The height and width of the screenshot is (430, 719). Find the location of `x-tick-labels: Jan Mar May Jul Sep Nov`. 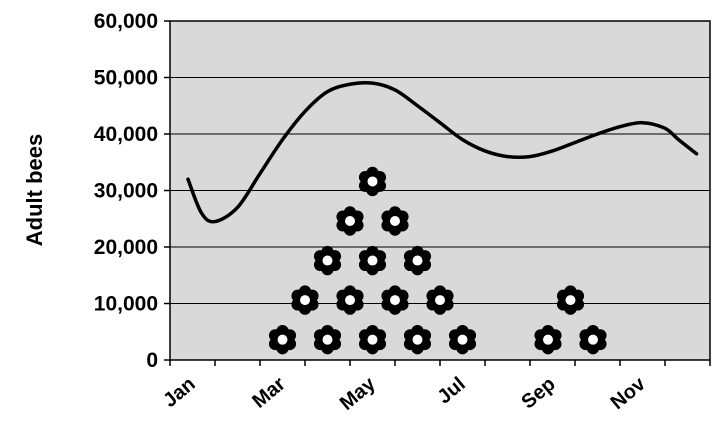

x-tick-labels: Jan Mar May Jul Sep Nov is located at coordinates (435, 387).